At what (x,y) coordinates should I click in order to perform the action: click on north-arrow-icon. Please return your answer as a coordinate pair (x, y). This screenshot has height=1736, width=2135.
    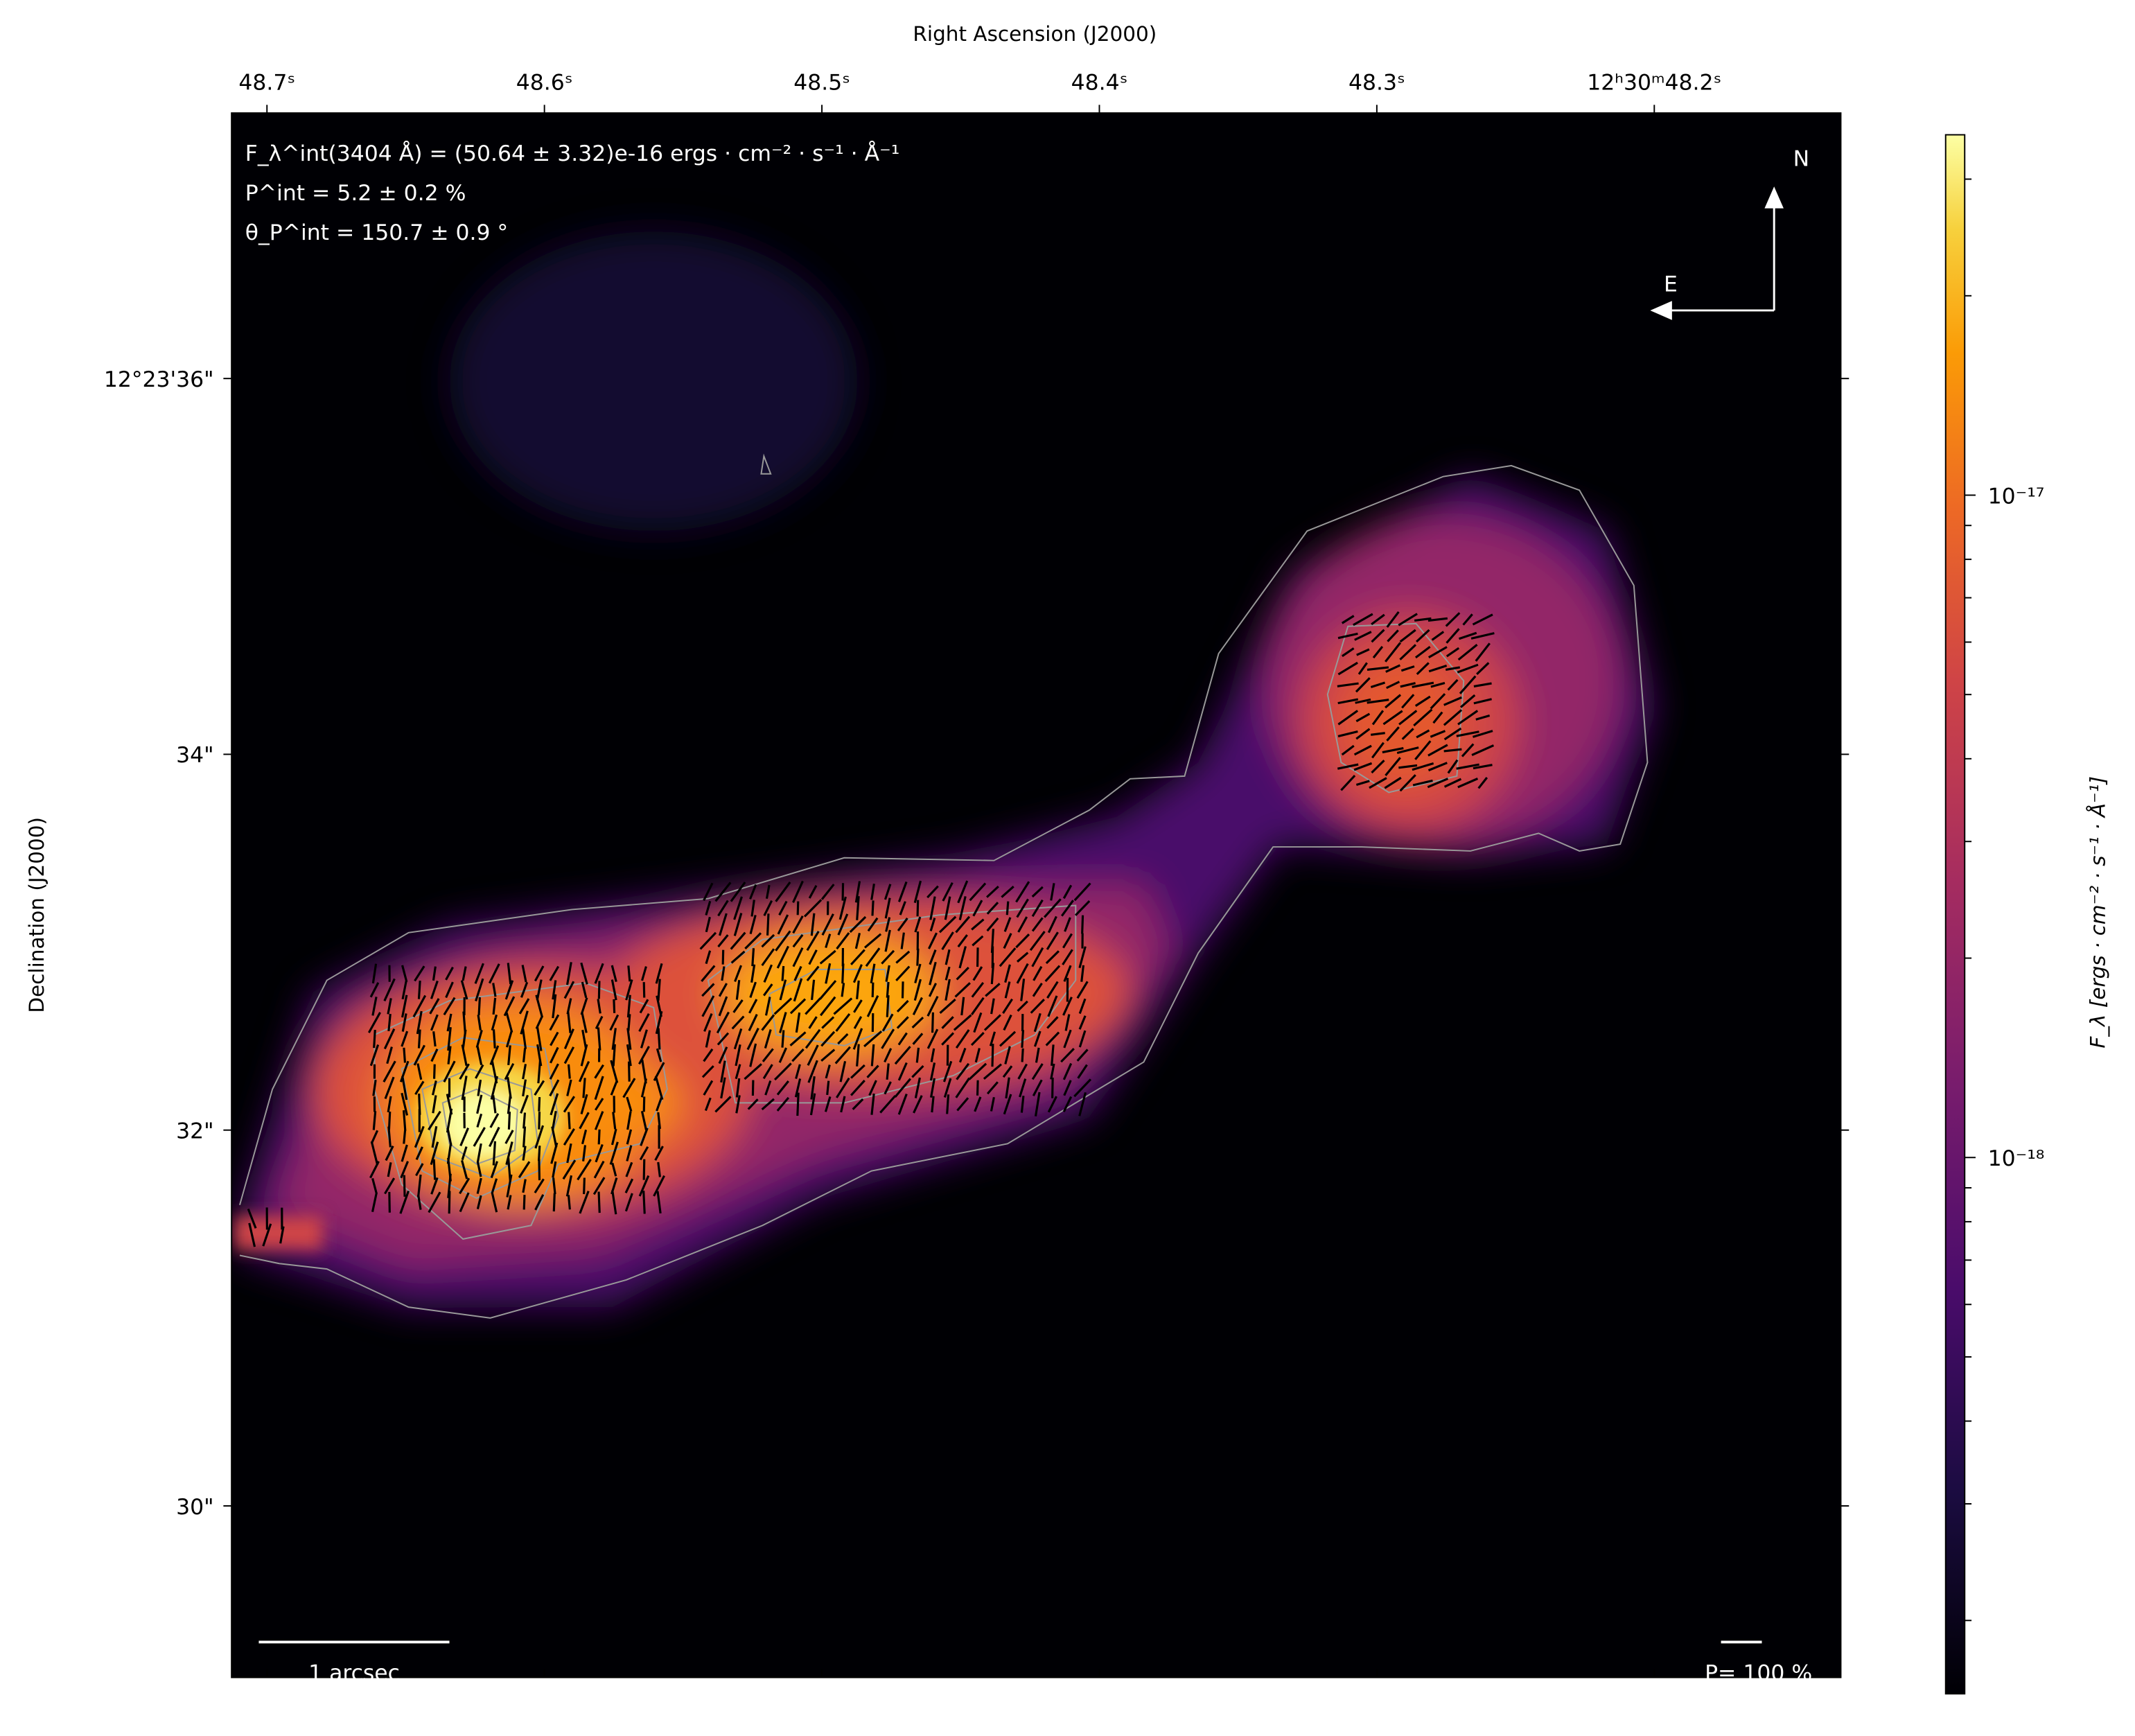
    Looking at the image, I should click on (1774, 197).